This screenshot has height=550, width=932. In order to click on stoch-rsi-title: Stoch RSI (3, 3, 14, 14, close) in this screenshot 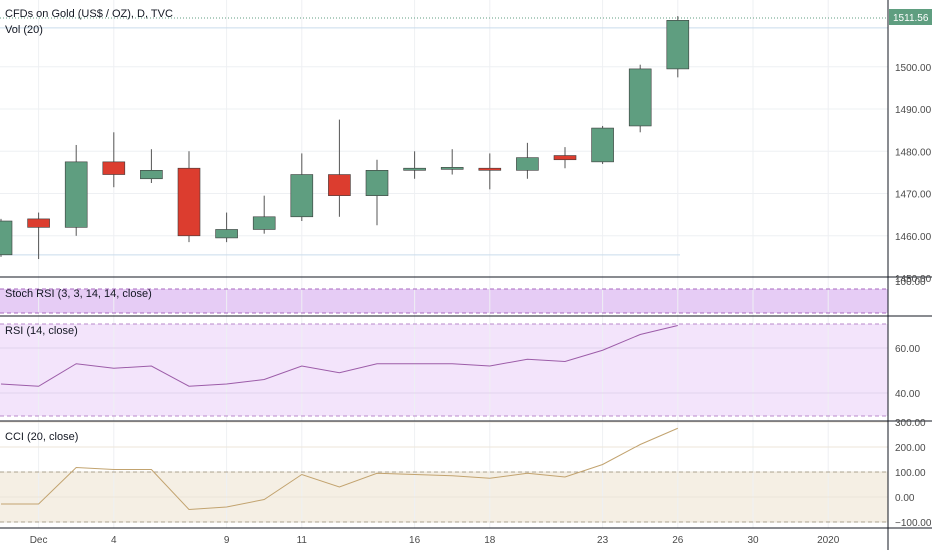, I will do `click(78, 294)`.